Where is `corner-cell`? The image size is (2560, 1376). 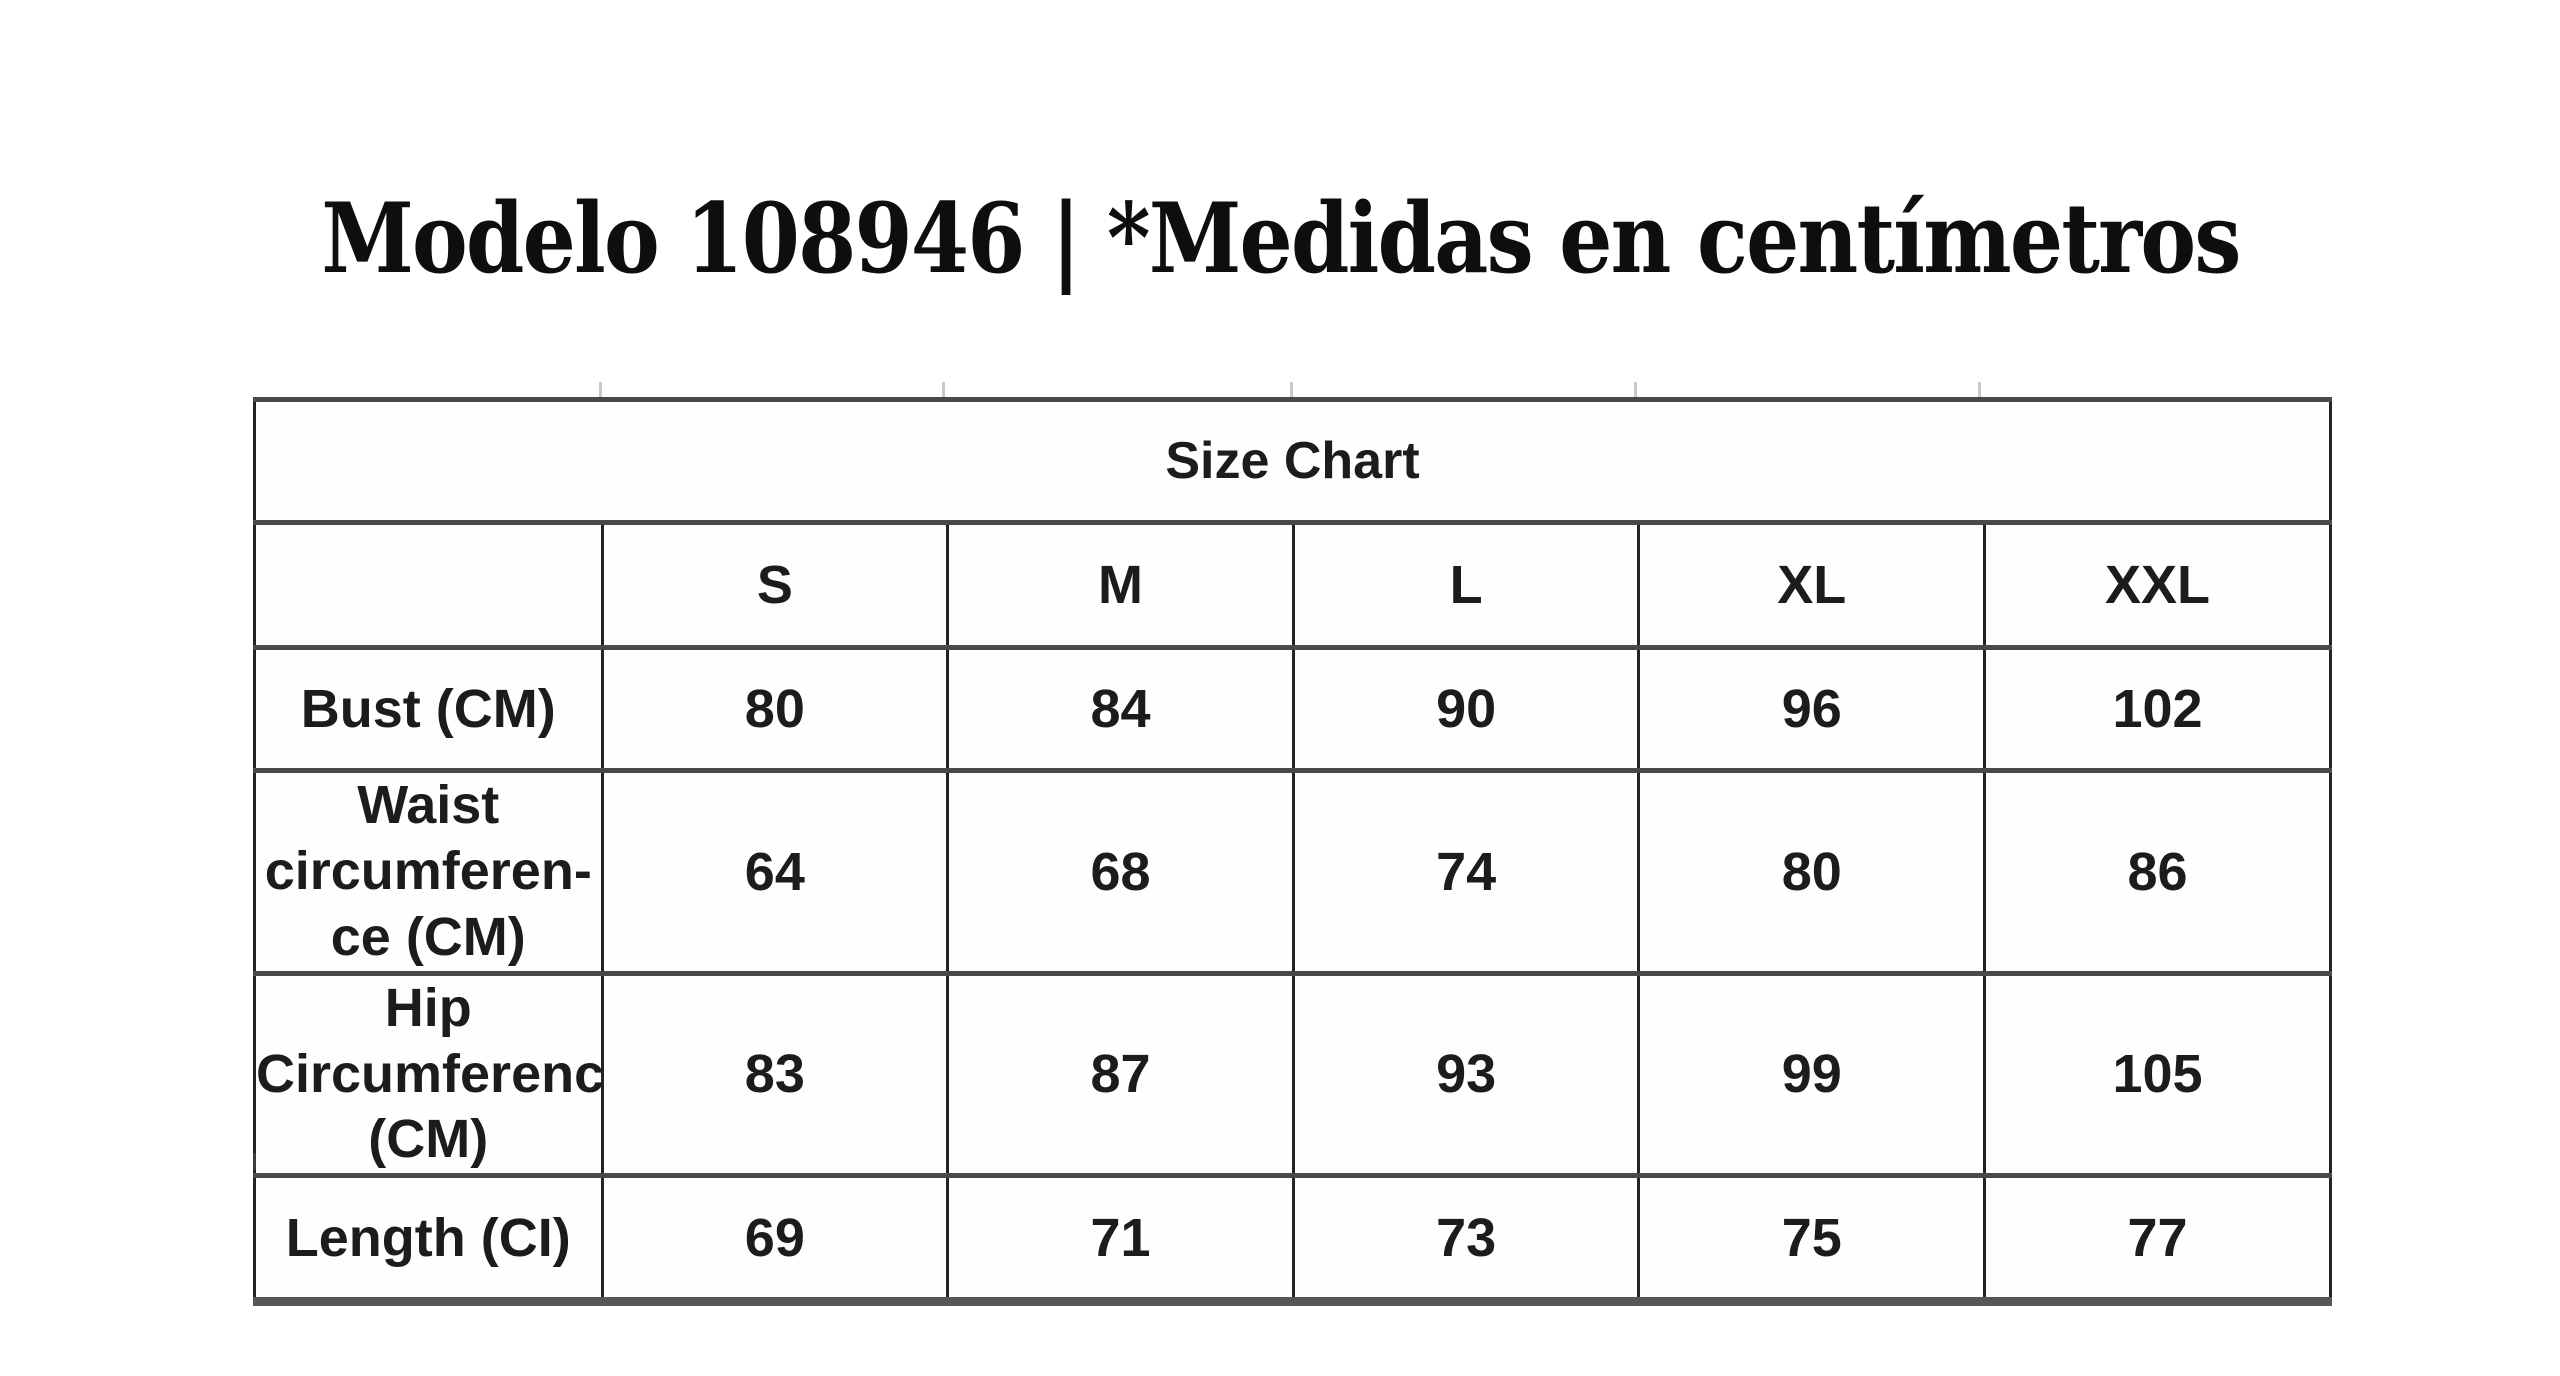
corner-cell is located at coordinates (428, 585).